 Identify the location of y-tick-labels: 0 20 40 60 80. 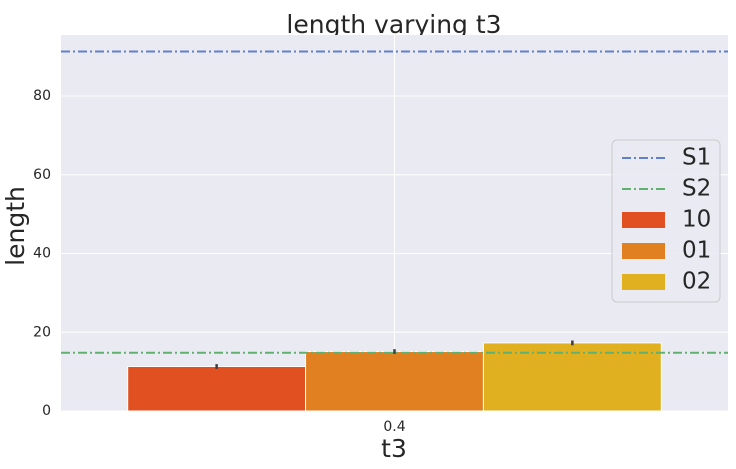
(42, 253).